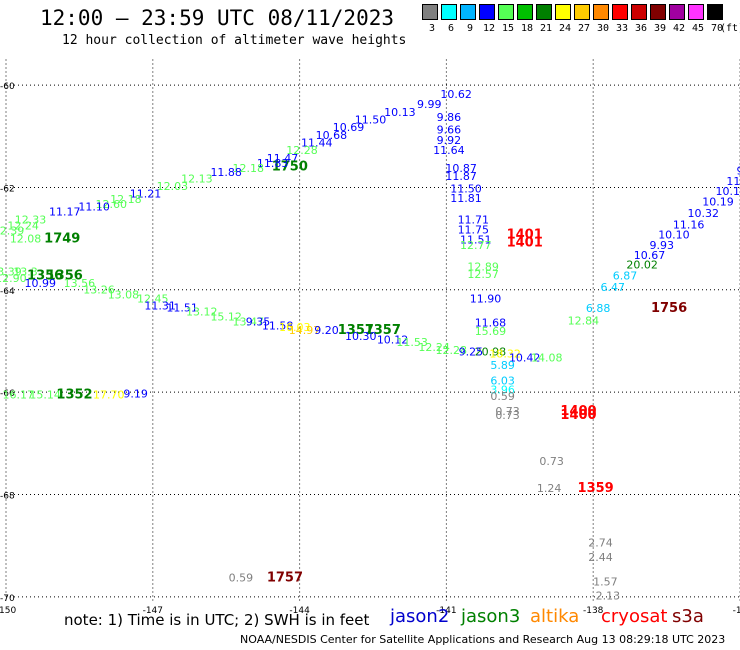 This screenshot has width=740, height=650. Describe the element at coordinates (74, 394) in the screenshot. I see `observation-time-label: 1352` at that location.